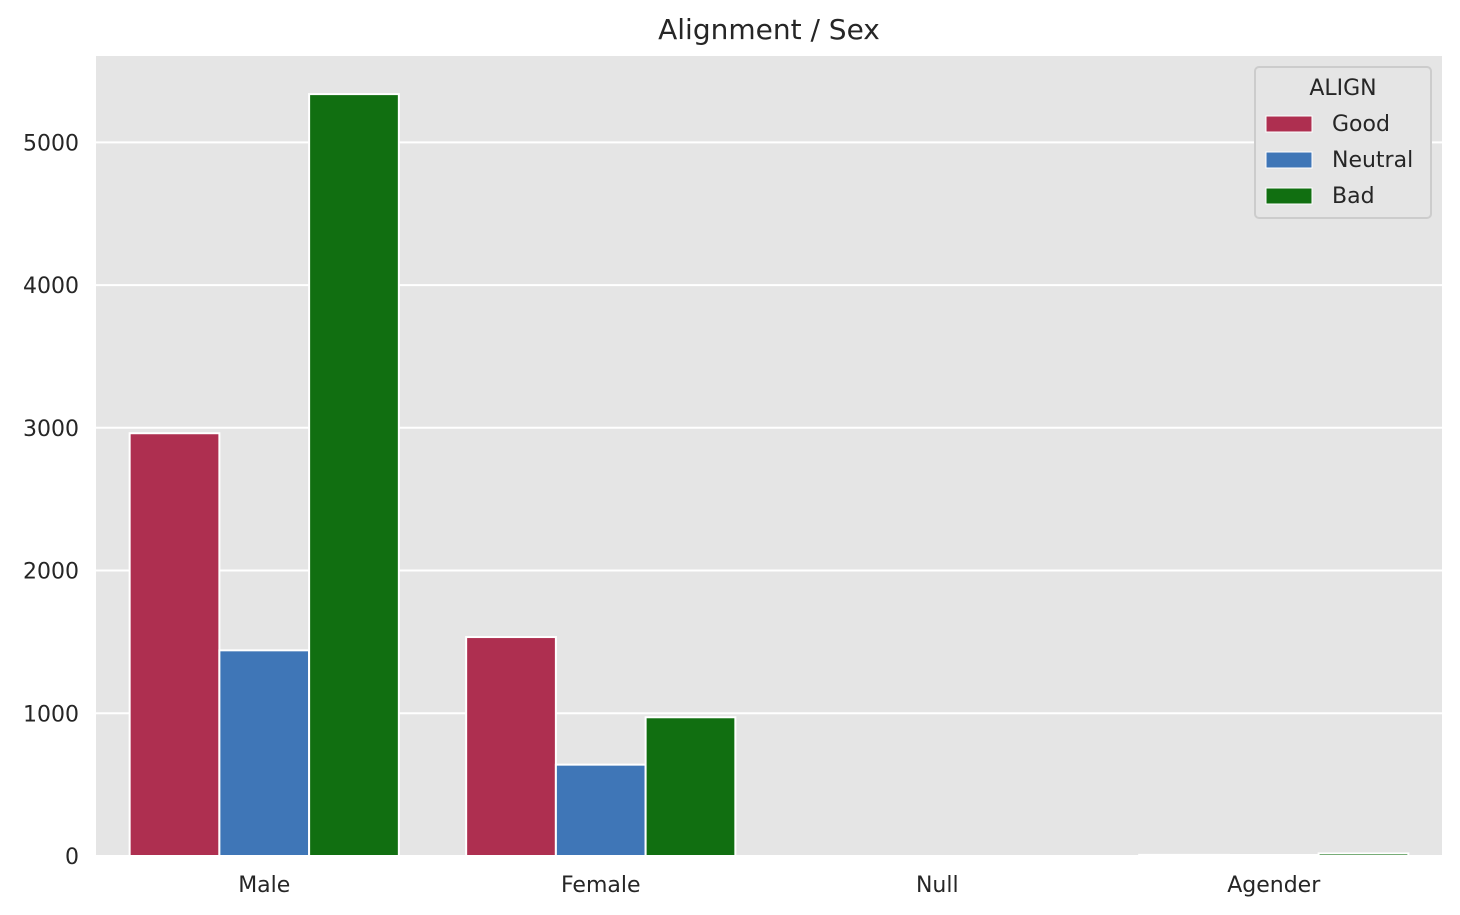 The height and width of the screenshot is (915, 1460). I want to click on y-tick-label: 1000, so click(51, 714).